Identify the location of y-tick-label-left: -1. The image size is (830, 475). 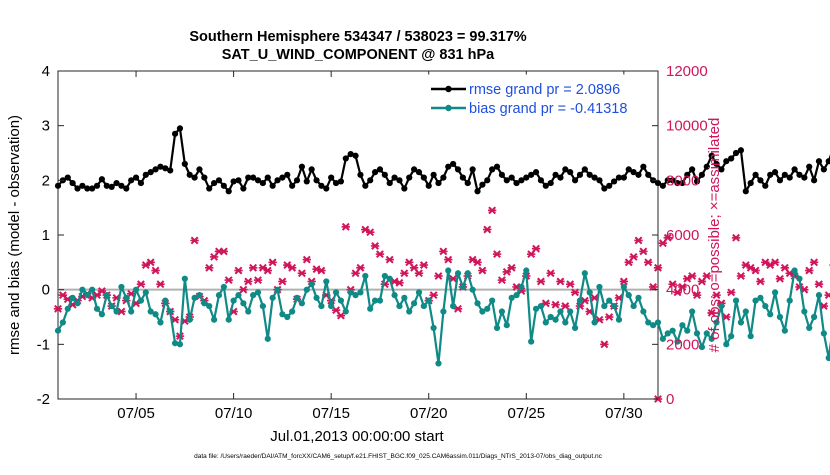
(43, 344).